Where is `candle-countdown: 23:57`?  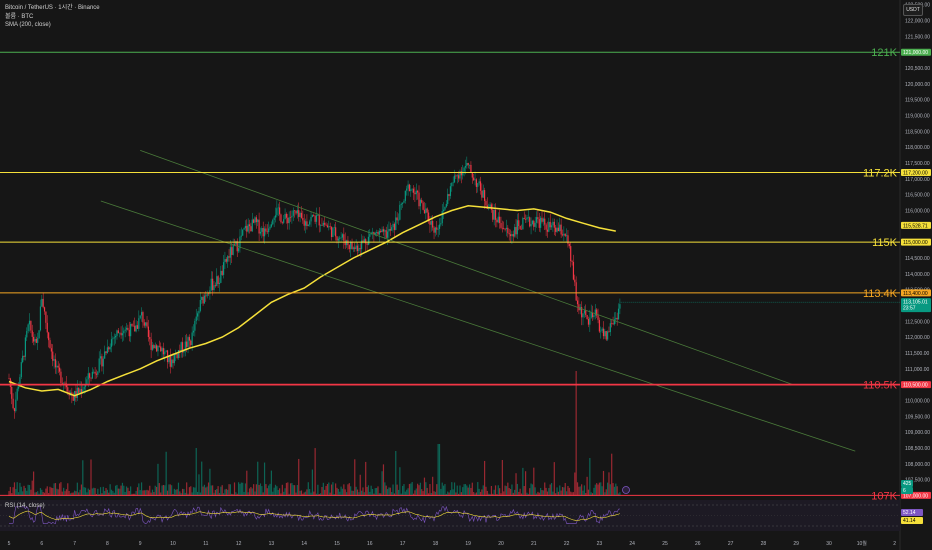
candle-countdown: 23:57 is located at coordinates (909, 309).